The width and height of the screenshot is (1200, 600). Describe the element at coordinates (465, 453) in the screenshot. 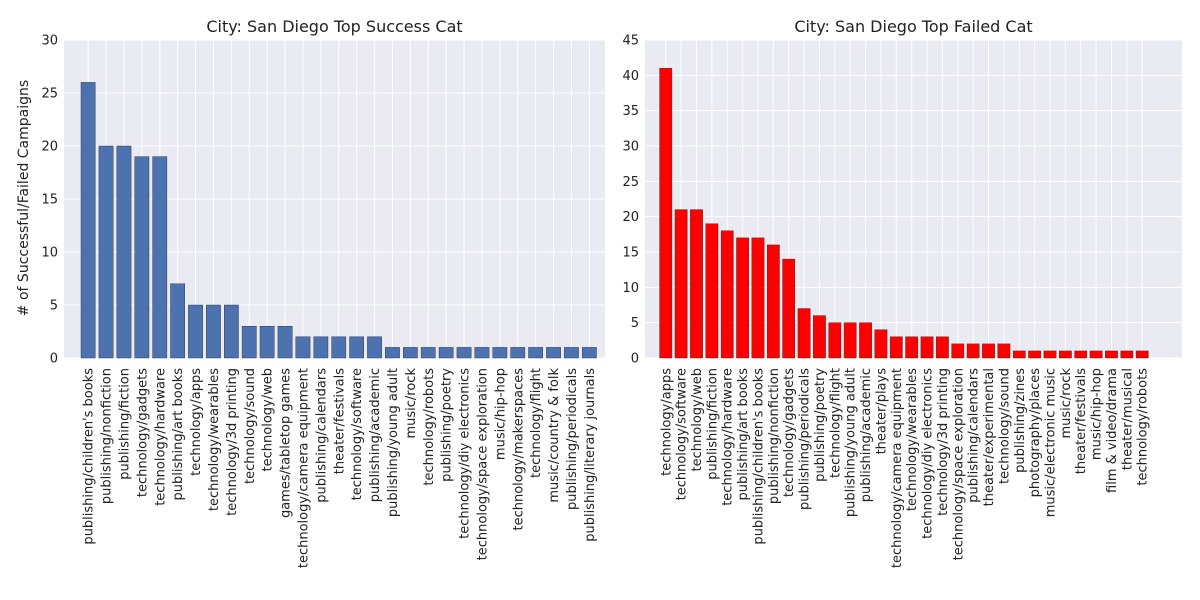

I see `x-tick-label: technology/diy electronics` at that location.